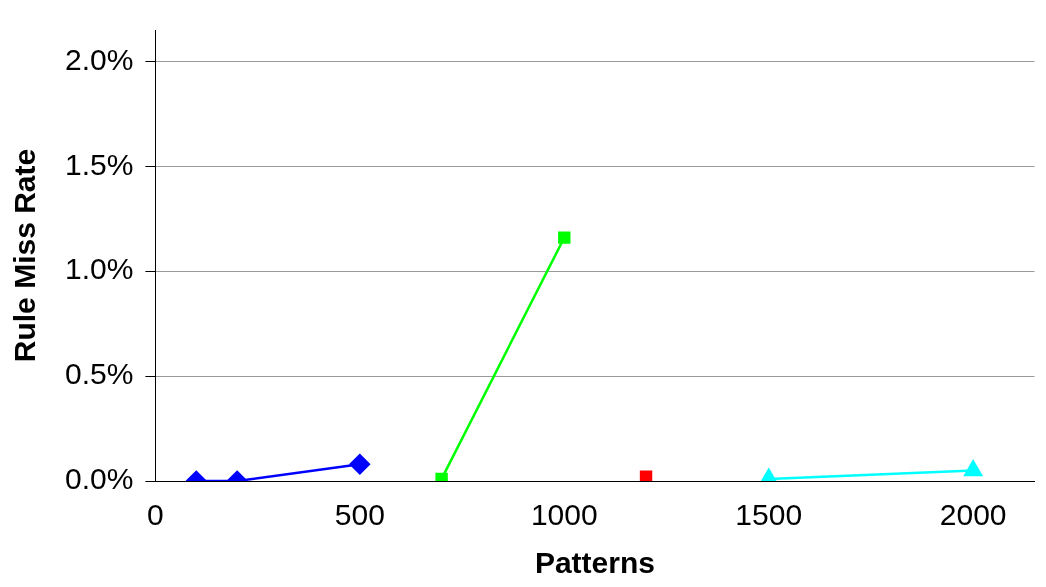  What do you see at coordinates (359, 515) in the screenshot?
I see `x-tick-label: 500` at bounding box center [359, 515].